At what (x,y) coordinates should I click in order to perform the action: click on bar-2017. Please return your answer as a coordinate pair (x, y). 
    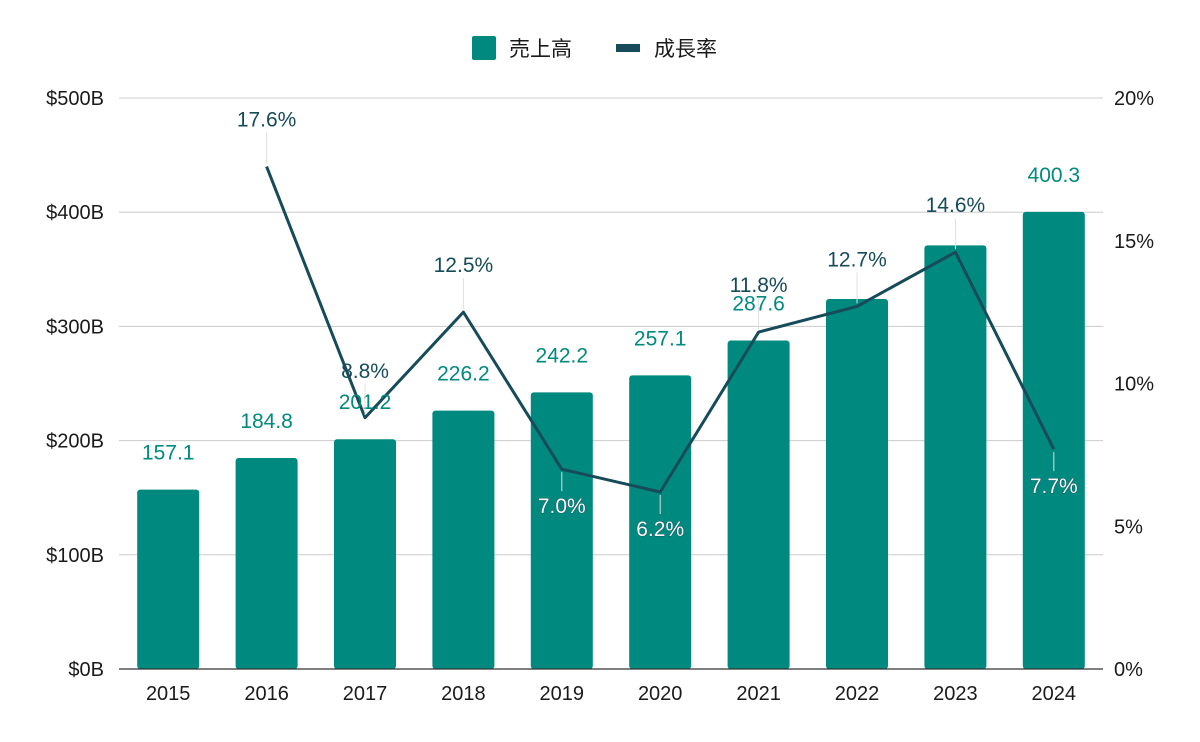
    Looking at the image, I should click on (365, 554).